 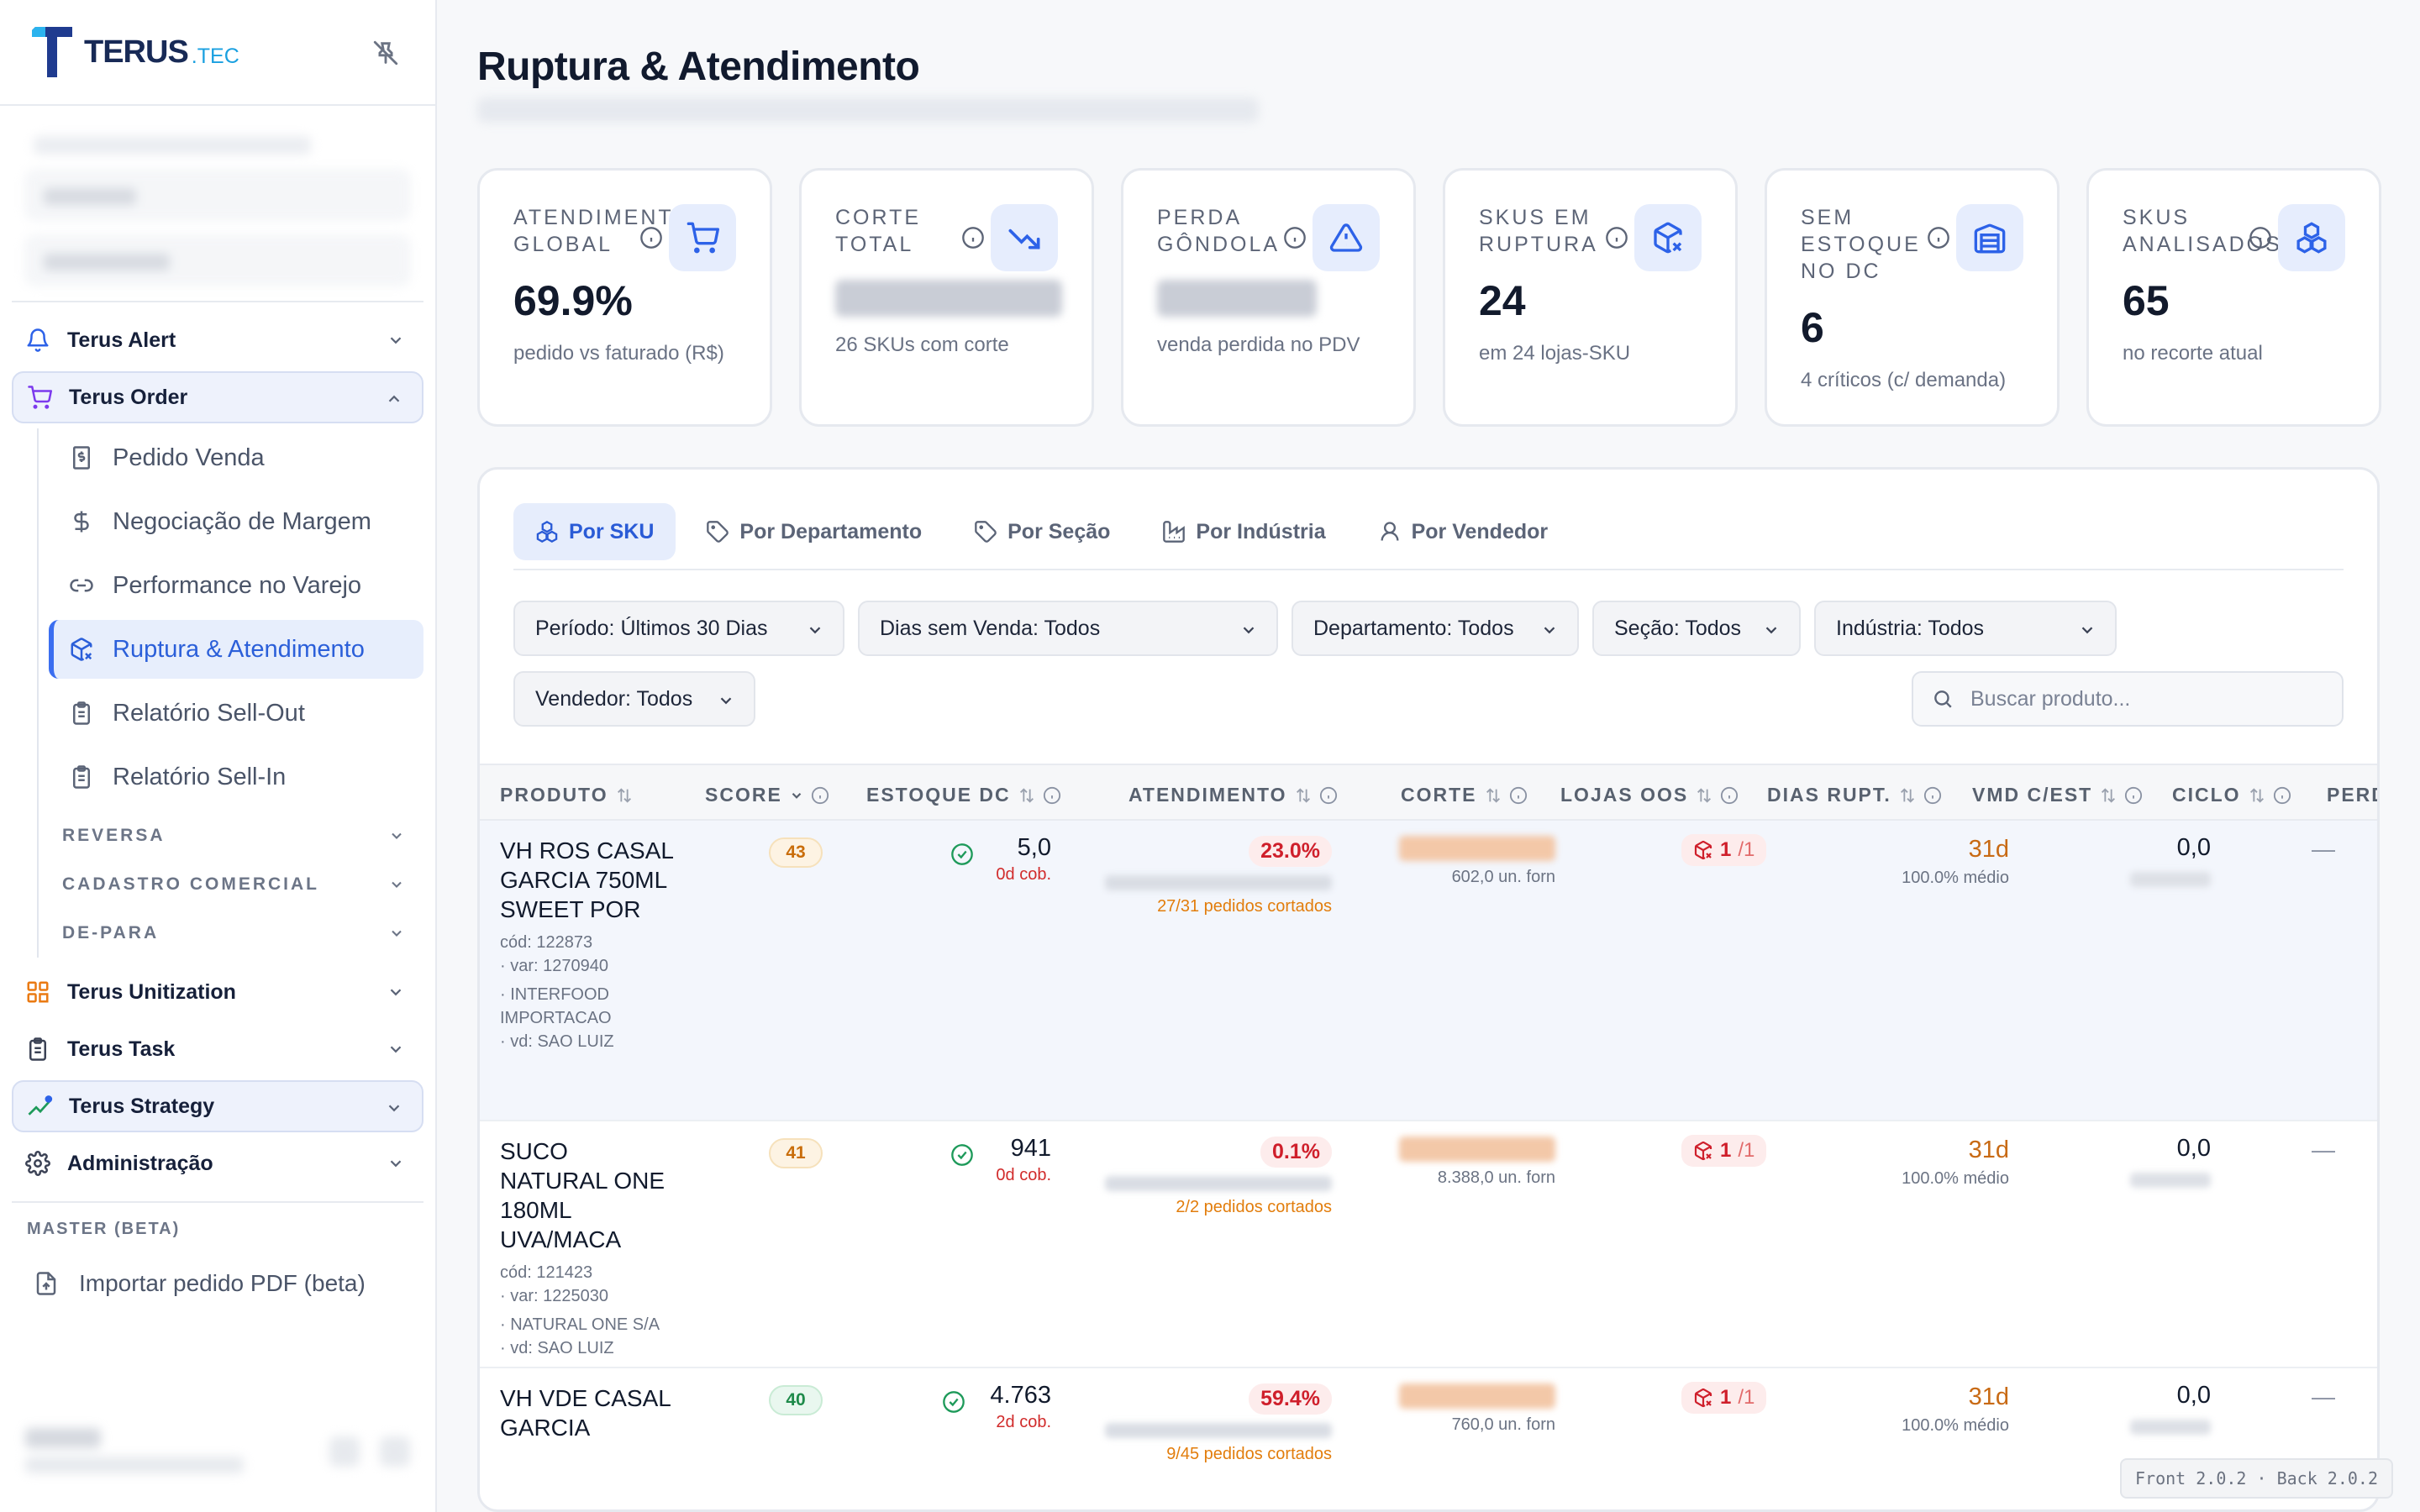 What do you see at coordinates (767, 795) in the screenshot?
I see `col-score: SCORE` at bounding box center [767, 795].